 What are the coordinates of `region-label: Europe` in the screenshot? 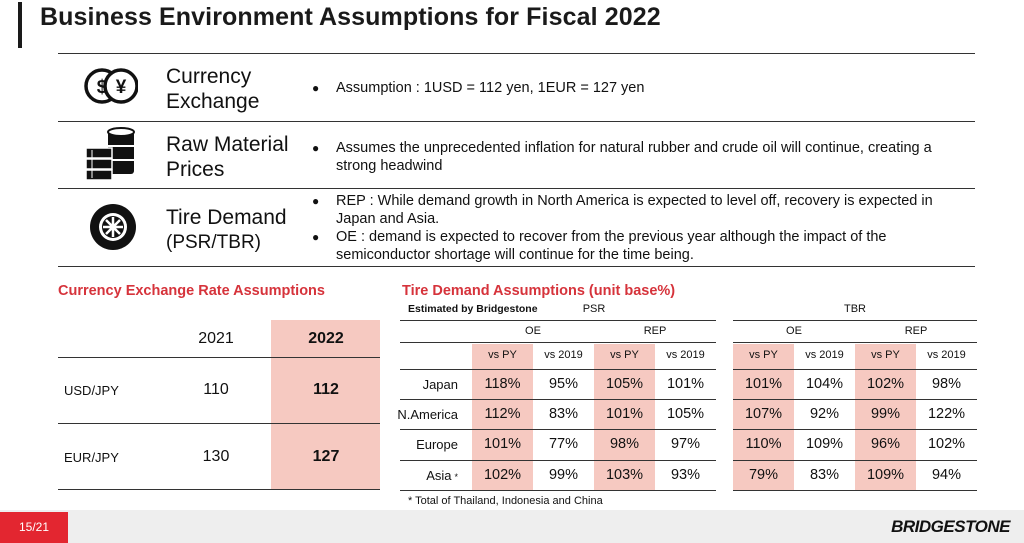 It's located at (423, 444).